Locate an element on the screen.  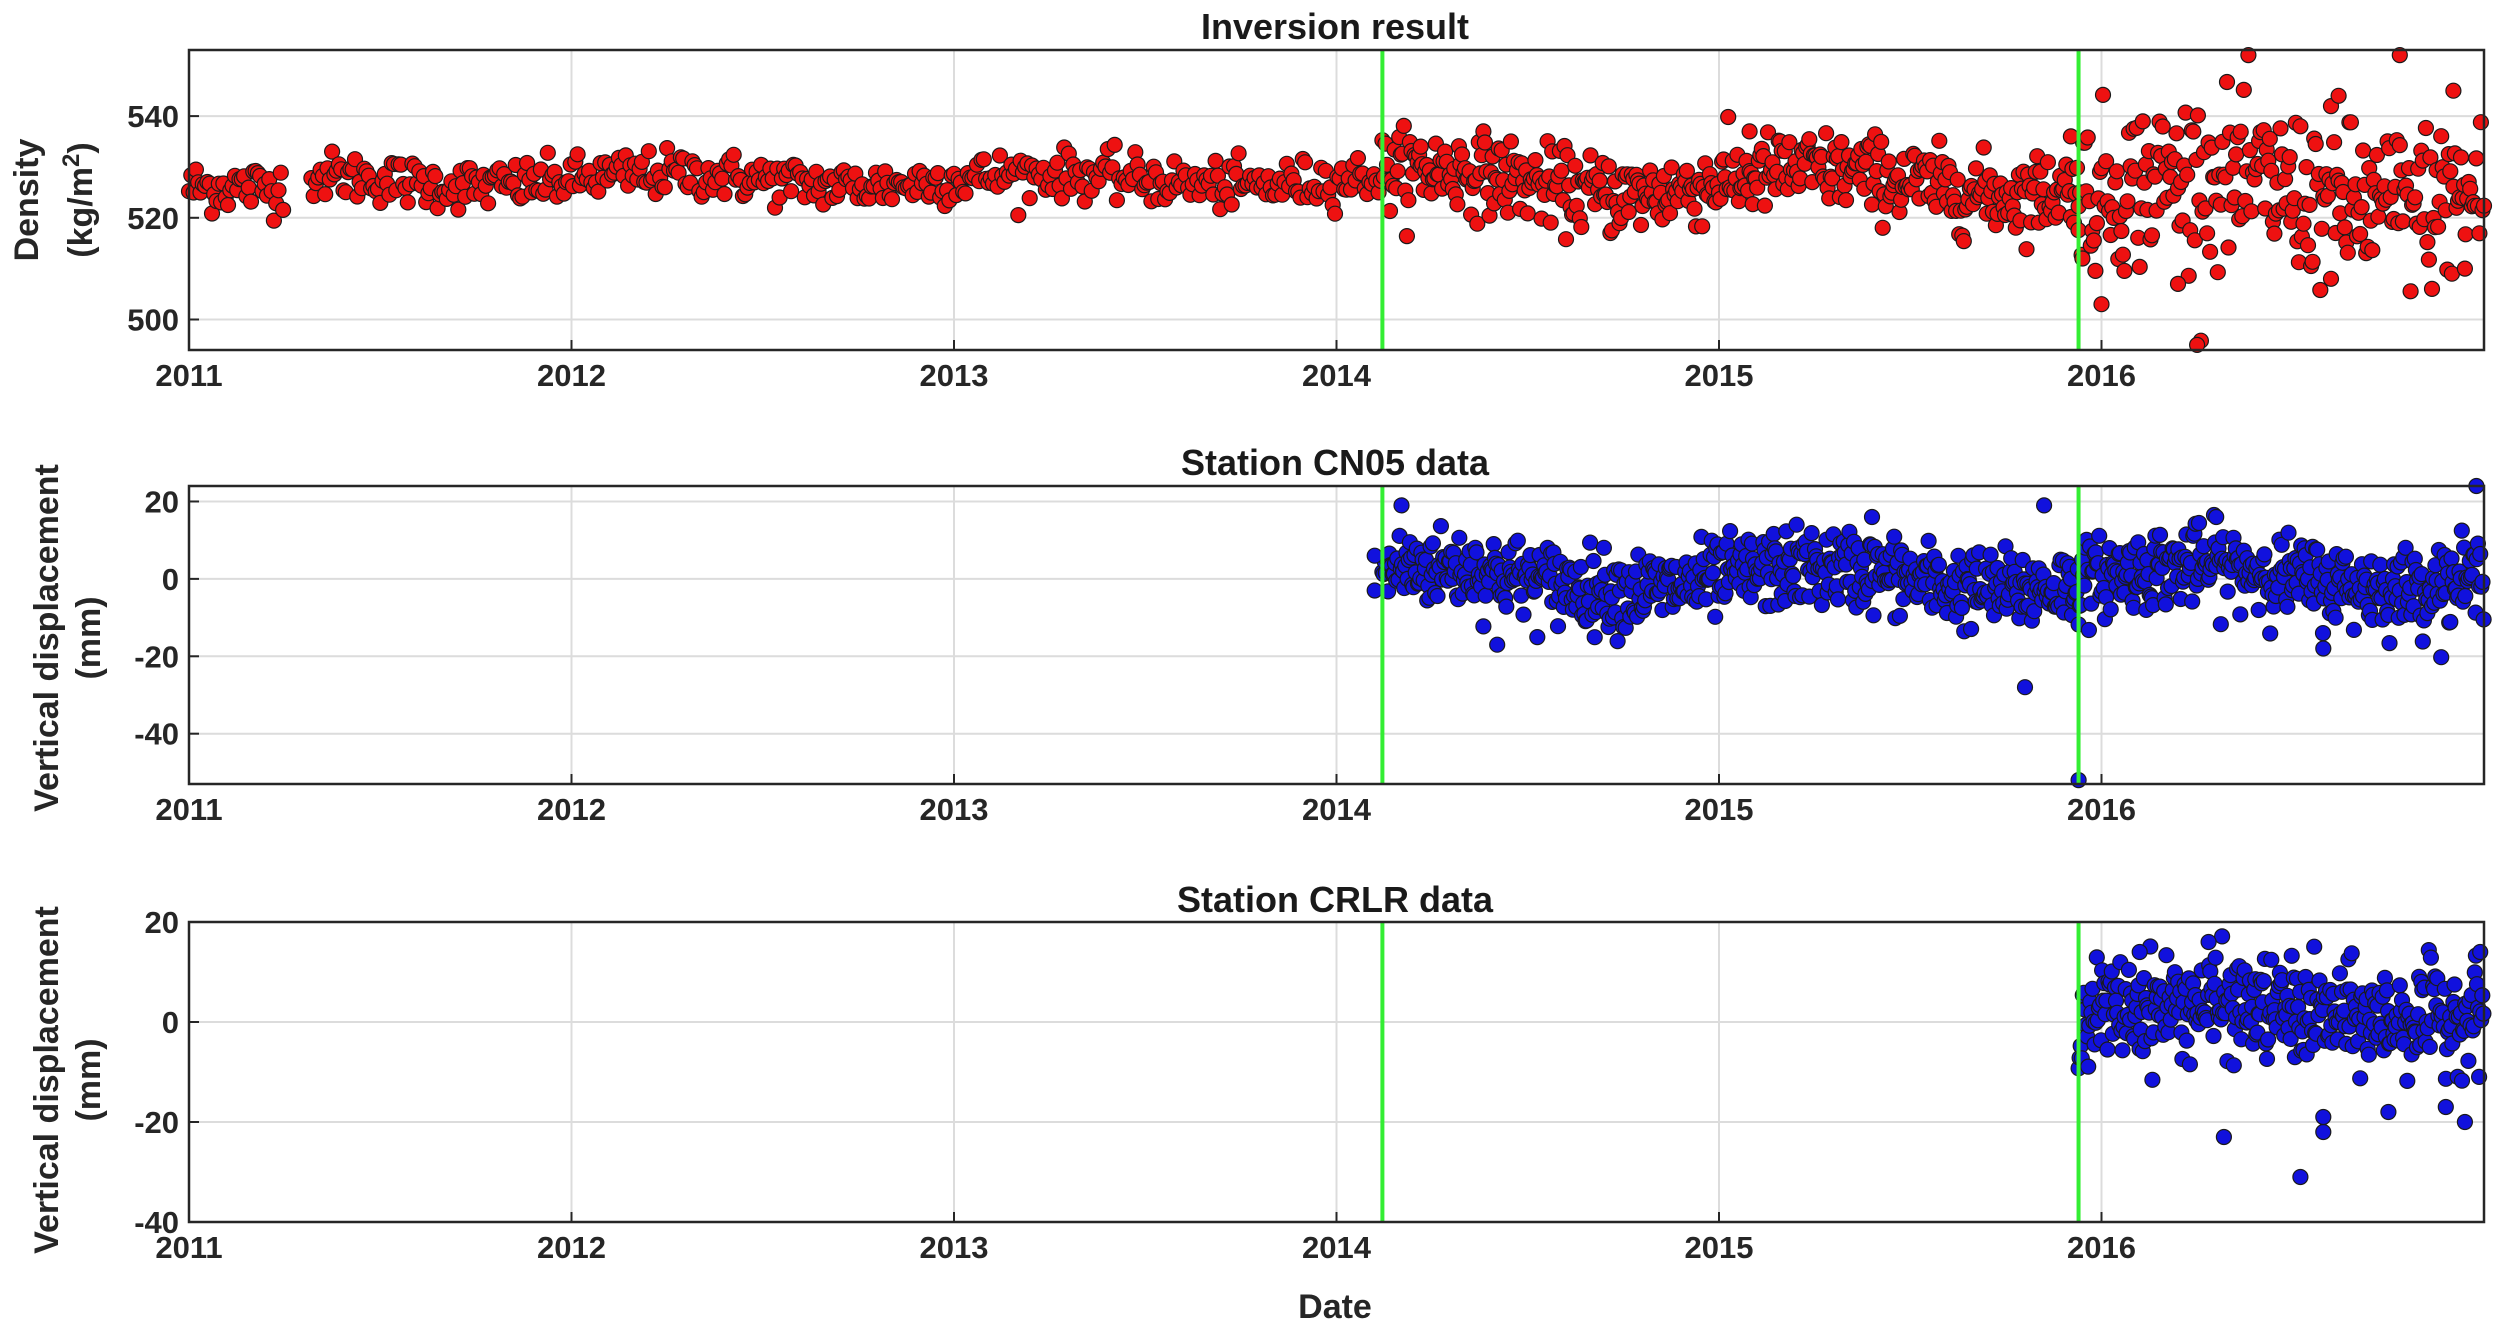
panel-title: Inversion result is located at coordinates (1335, 26).